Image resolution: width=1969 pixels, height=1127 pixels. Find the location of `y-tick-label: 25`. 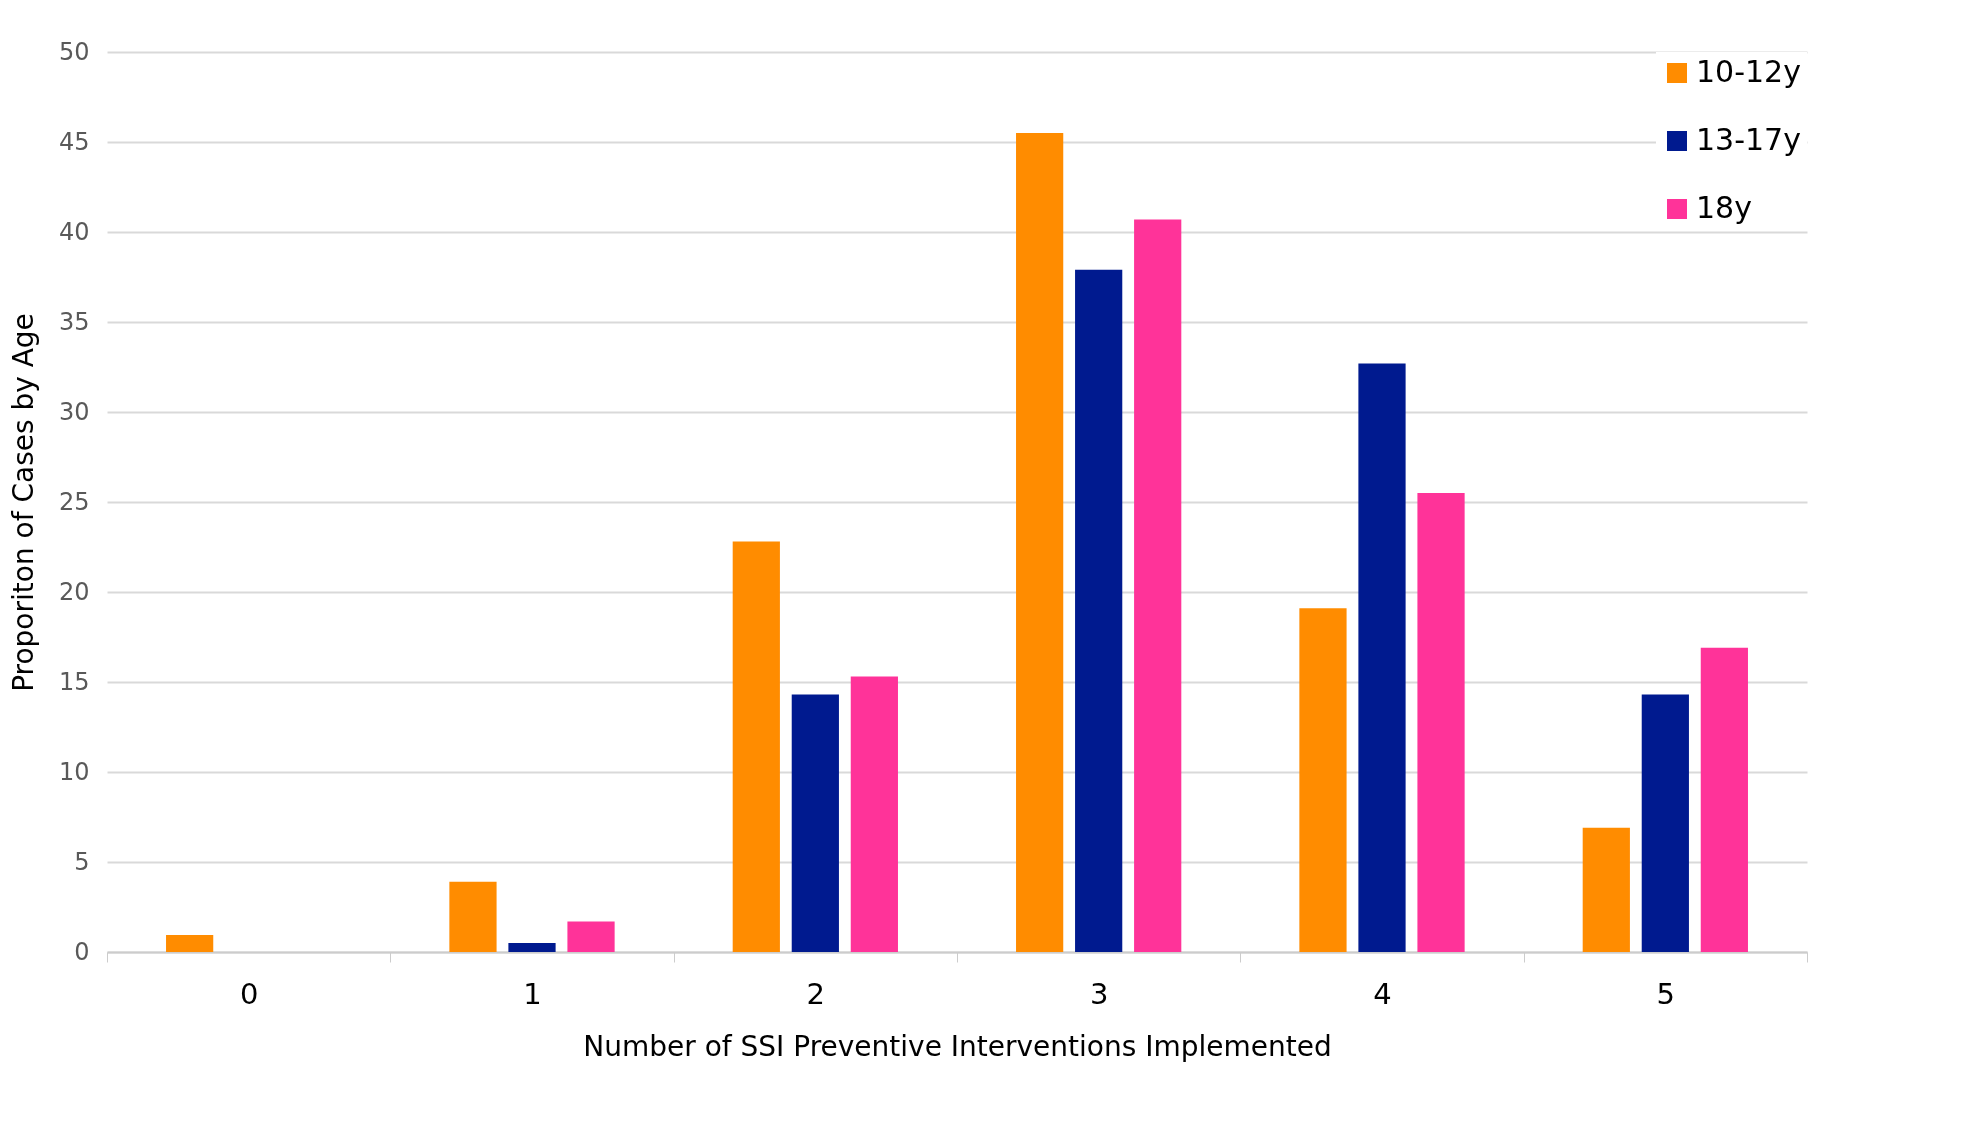

y-tick-label: 25 is located at coordinates (74, 501).